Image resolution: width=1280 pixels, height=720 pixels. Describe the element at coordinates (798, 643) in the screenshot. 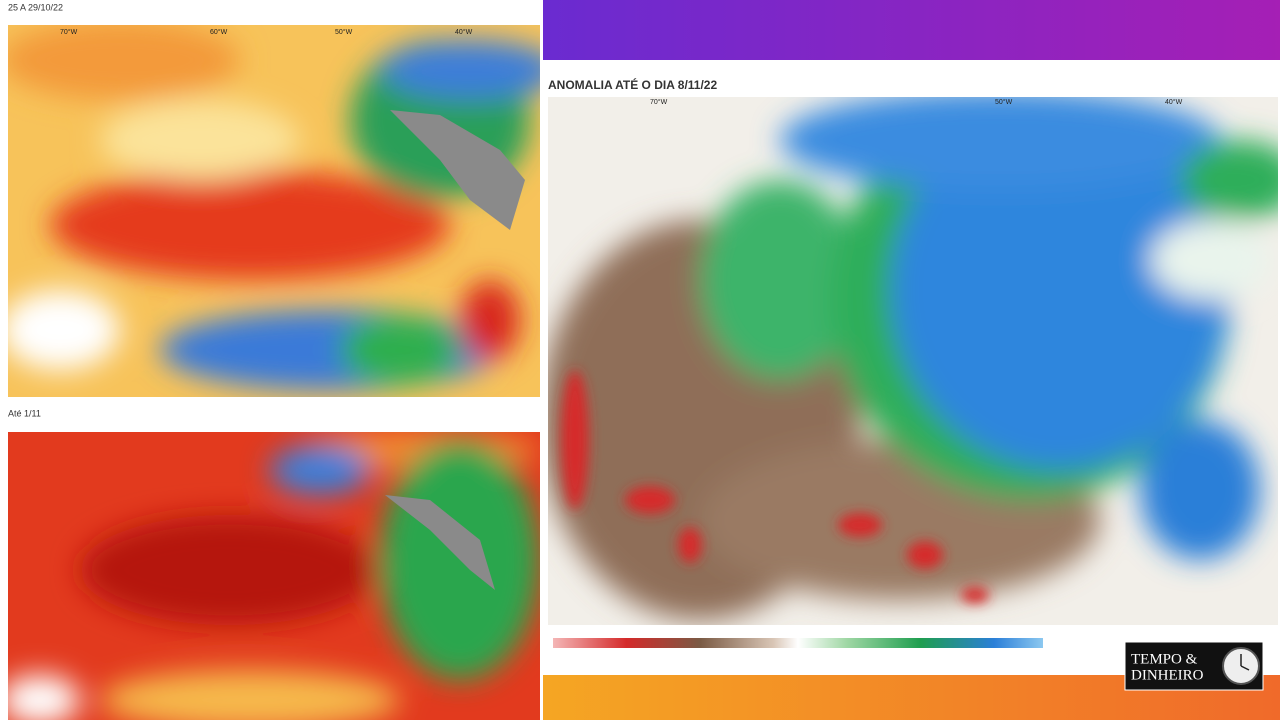

I see `colorbar` at that location.